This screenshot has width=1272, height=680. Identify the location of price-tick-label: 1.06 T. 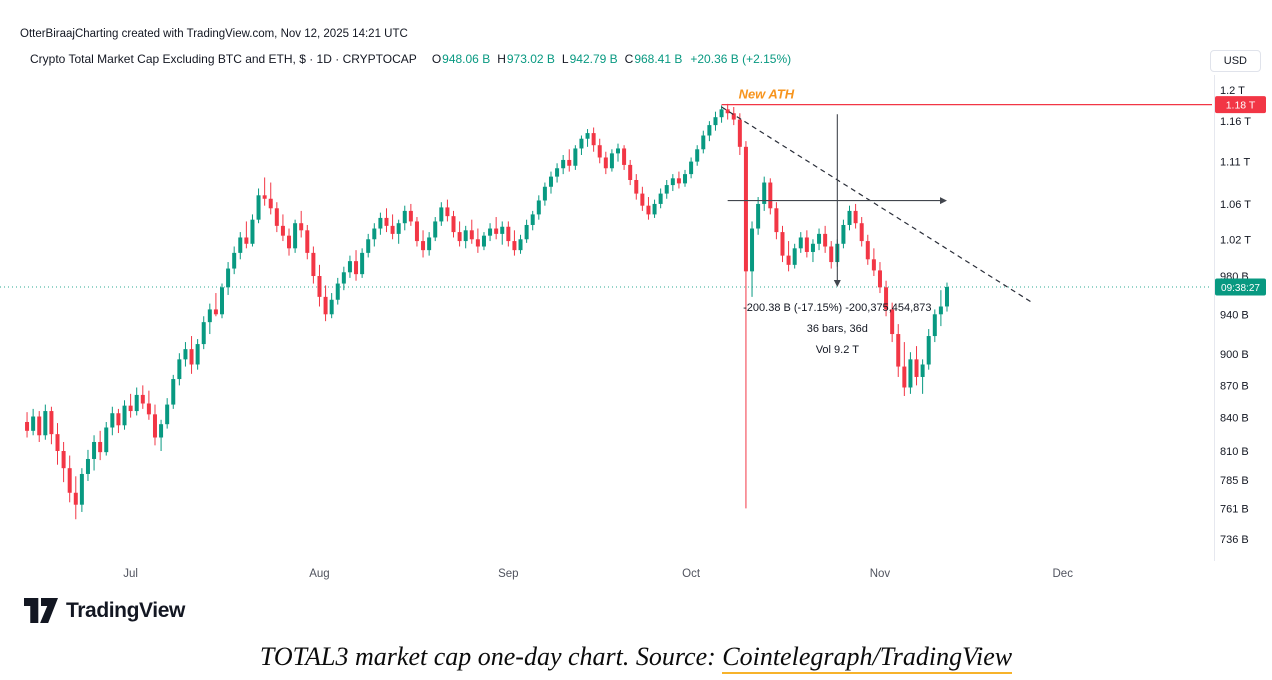
(1235, 205).